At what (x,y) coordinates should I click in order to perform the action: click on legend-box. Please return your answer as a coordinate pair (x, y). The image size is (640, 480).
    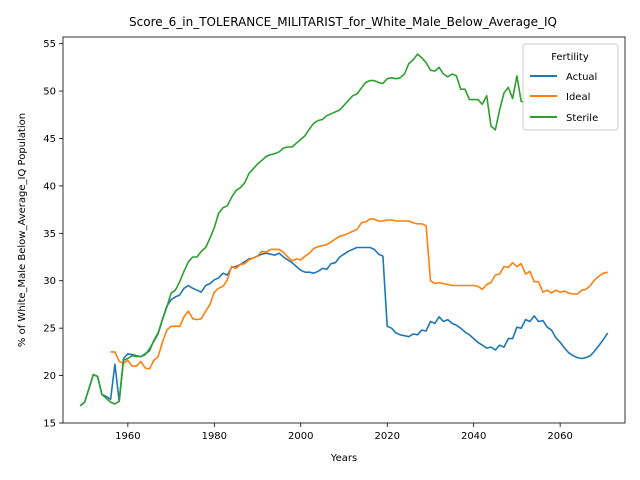
    Looking at the image, I should click on (570, 87).